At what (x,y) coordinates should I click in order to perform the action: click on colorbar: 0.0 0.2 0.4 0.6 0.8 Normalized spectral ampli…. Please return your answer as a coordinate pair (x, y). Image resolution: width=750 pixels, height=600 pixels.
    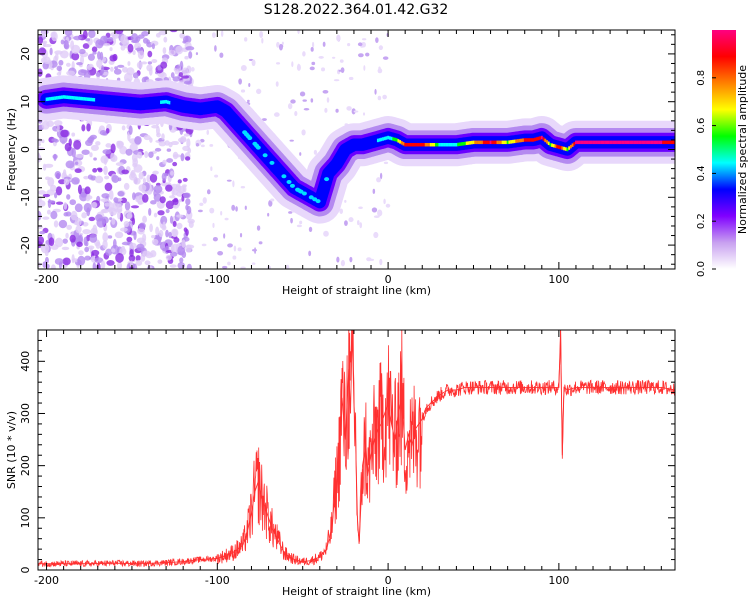
    Looking at the image, I should click on (722, 153).